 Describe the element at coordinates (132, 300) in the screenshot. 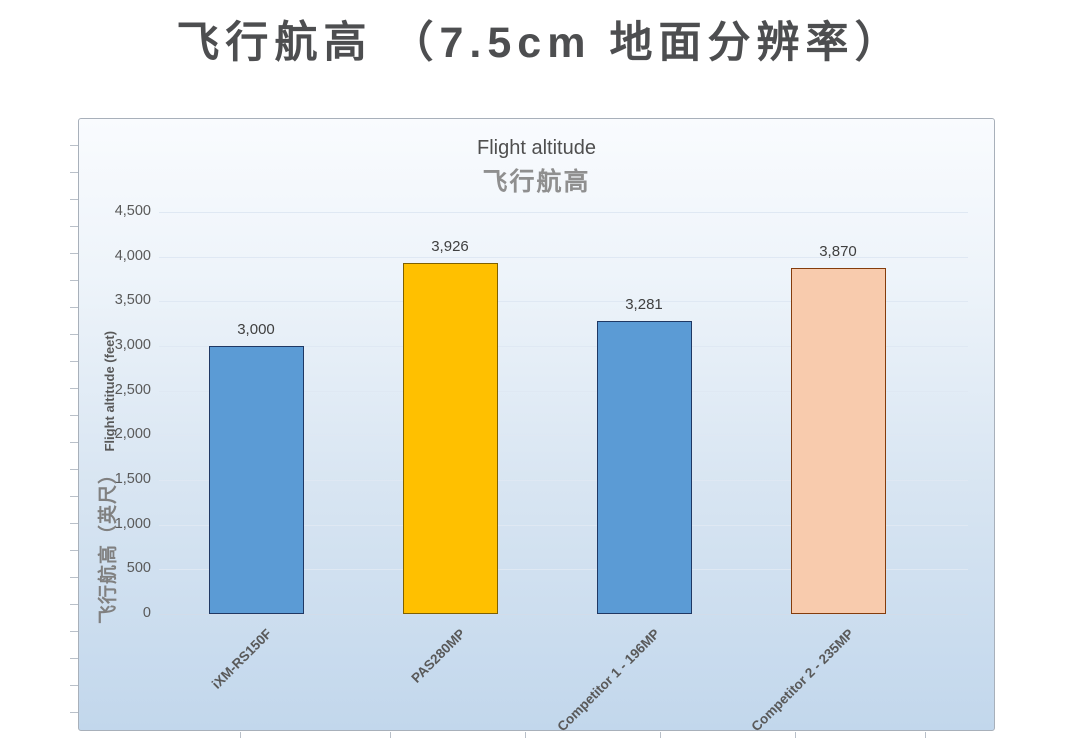

I see `y-tick-label: 3,500` at that location.